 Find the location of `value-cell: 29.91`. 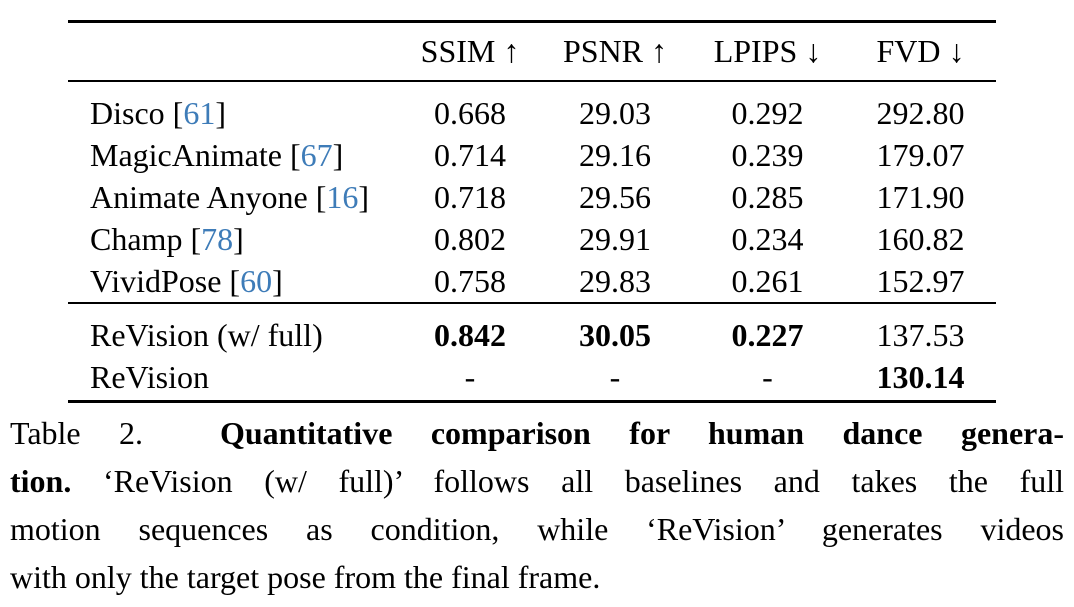

value-cell: 29.91 is located at coordinates (615, 239).